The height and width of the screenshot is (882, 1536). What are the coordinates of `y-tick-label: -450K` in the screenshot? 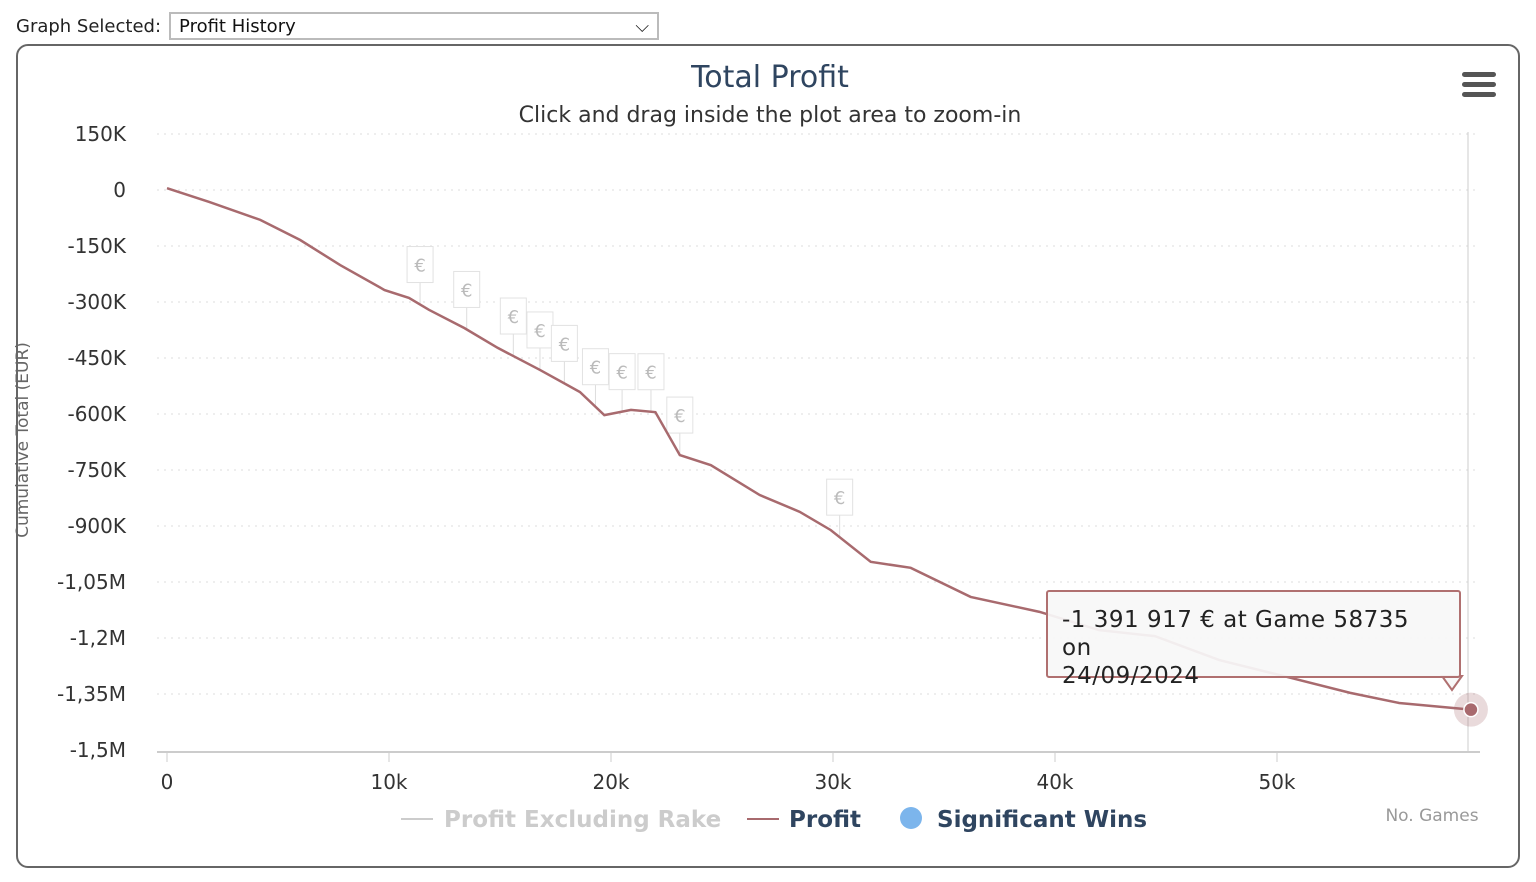 It's located at (96, 358).